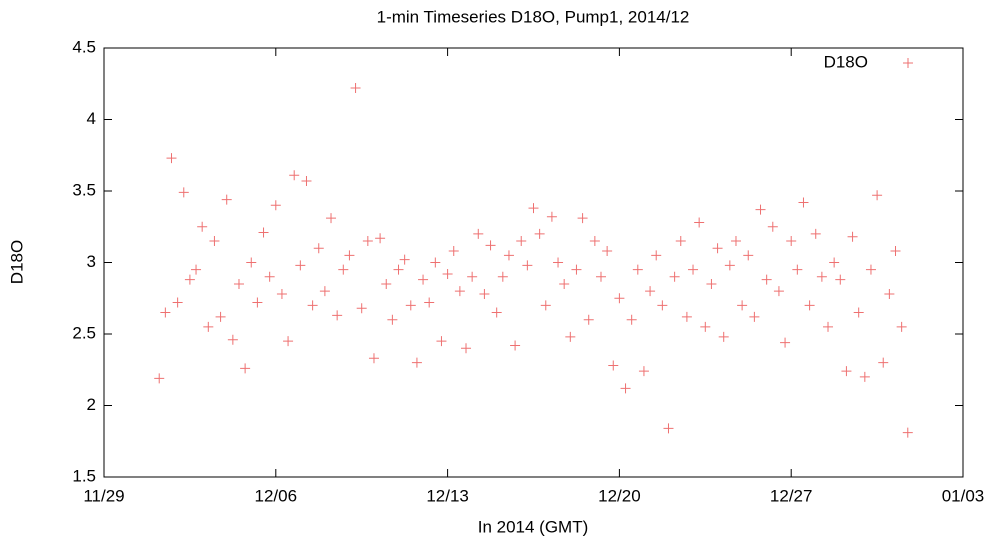 Image resolution: width=998 pixels, height=552 pixels. What do you see at coordinates (533, 16) in the screenshot?
I see `chart-title: 1-min Timeseries D18O, Pump1, 2014/12` at bounding box center [533, 16].